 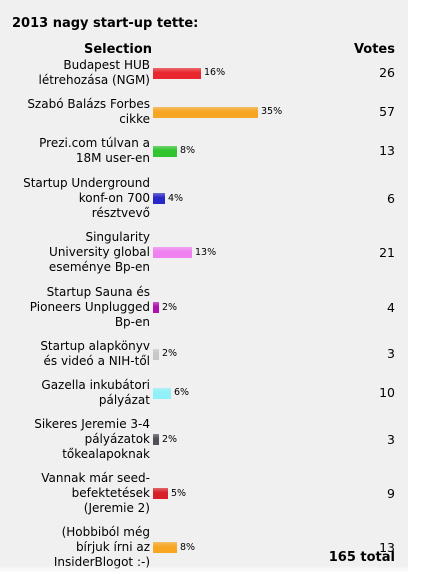 I want to click on option-label: Prezi.com túlvan a 18M user-en, so click(x=75, y=151).